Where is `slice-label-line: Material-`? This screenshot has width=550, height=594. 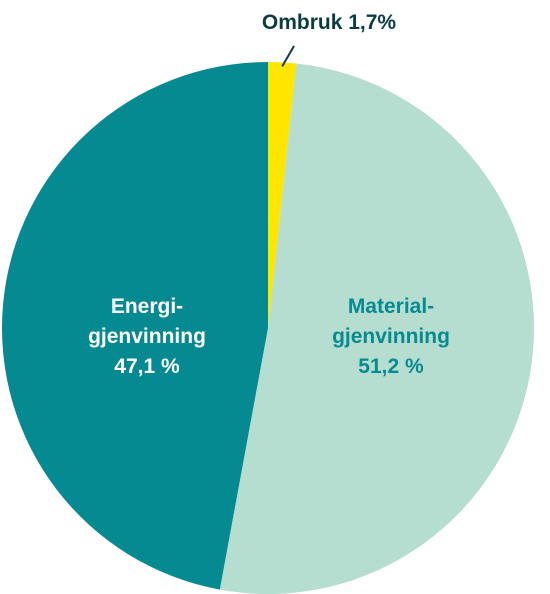 slice-label-line: Material- is located at coordinates (391, 306).